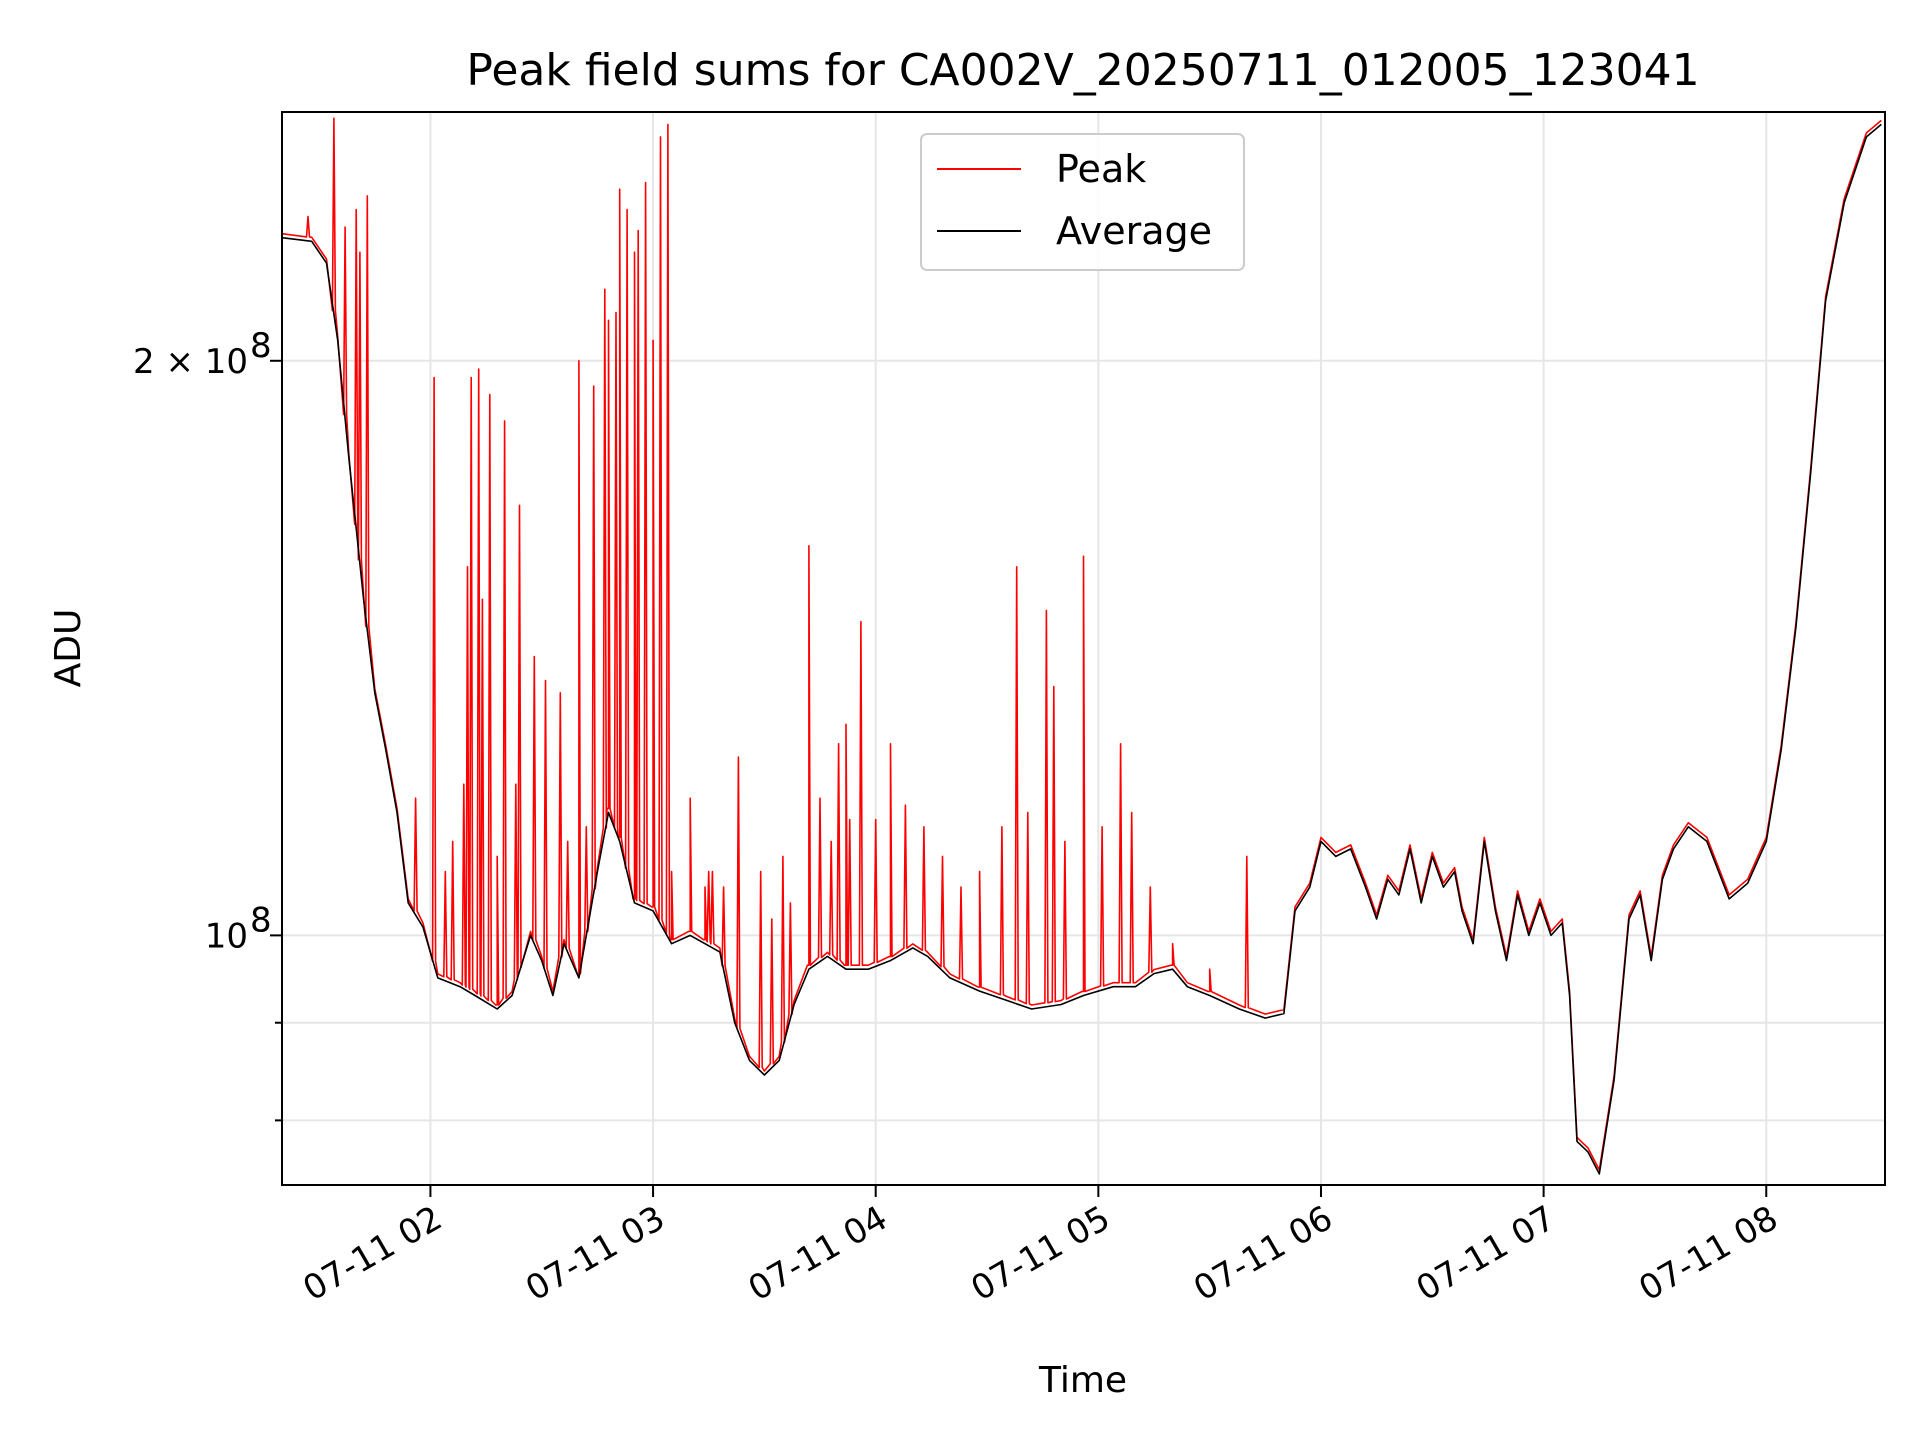 The height and width of the screenshot is (1440, 1920). Describe the element at coordinates (1134, 231) in the screenshot. I see `legend-label: Average` at that location.